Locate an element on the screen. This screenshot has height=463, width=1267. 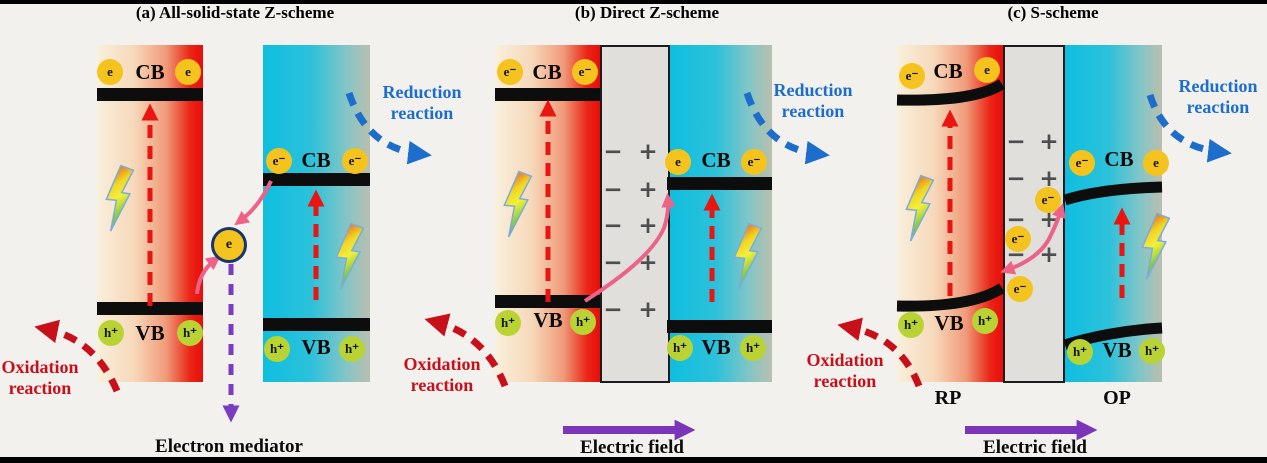
panel-b-title: (b) Direct Z-scheme is located at coordinates (647, 12).